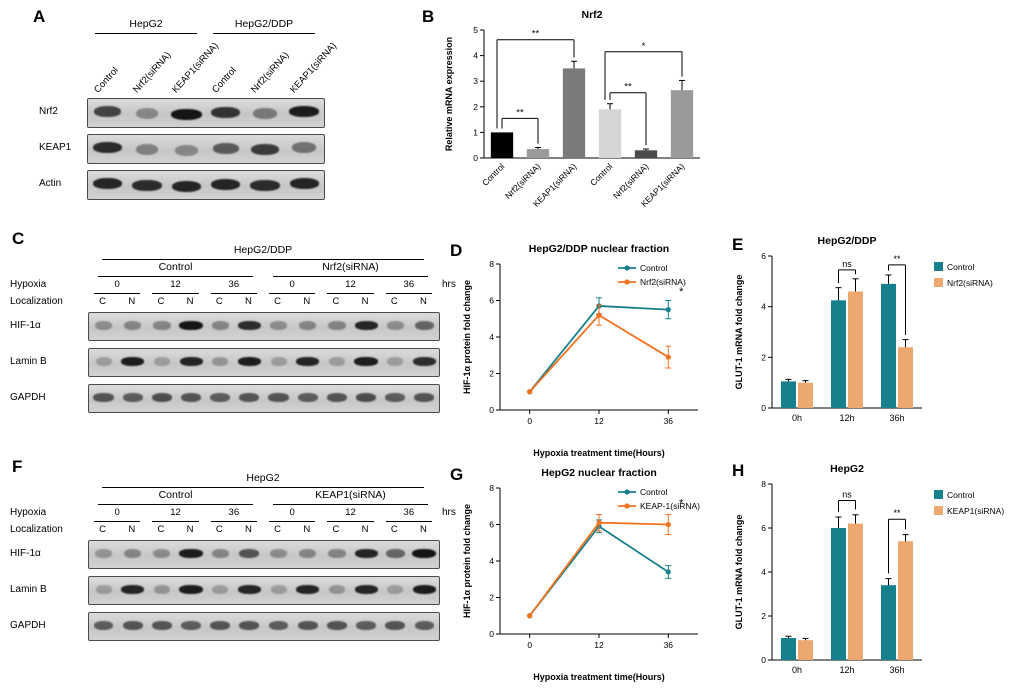 The image size is (1020, 697). What do you see at coordinates (598, 569) in the screenshot?
I see `series-line` at bounding box center [598, 569].